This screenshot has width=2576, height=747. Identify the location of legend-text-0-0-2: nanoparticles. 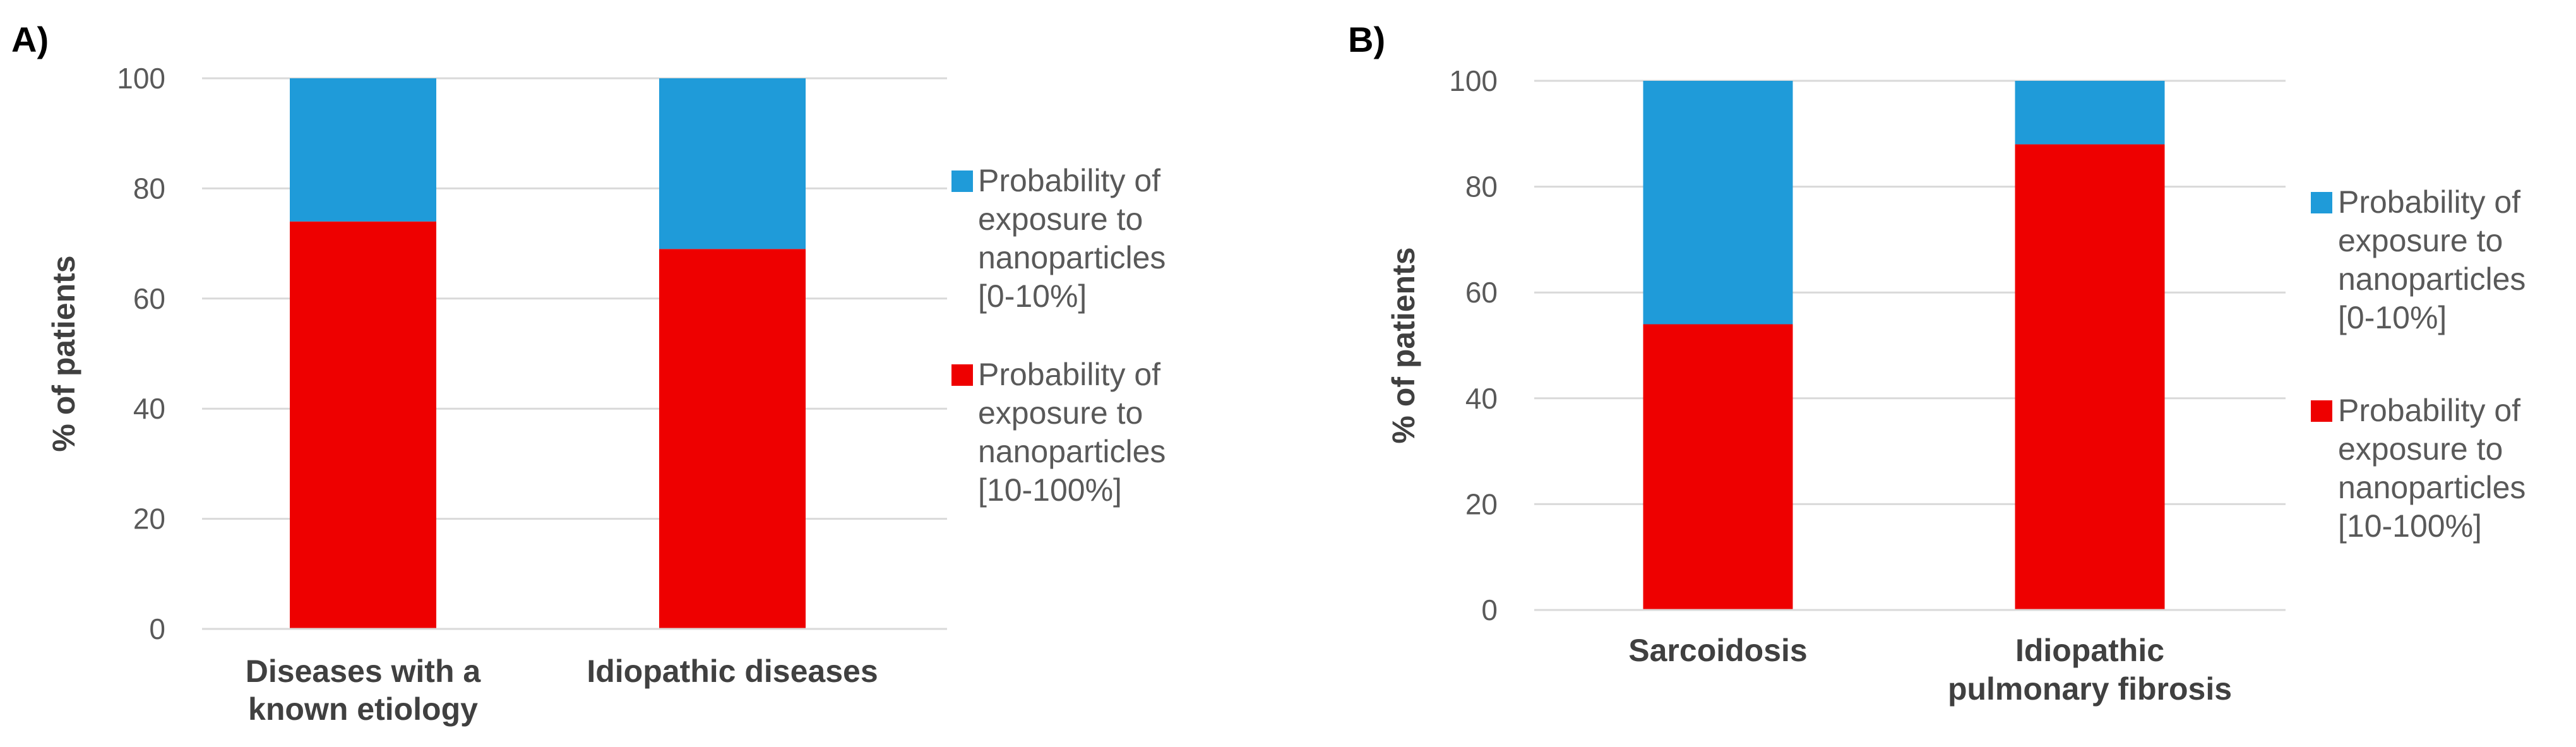
(1072, 257).